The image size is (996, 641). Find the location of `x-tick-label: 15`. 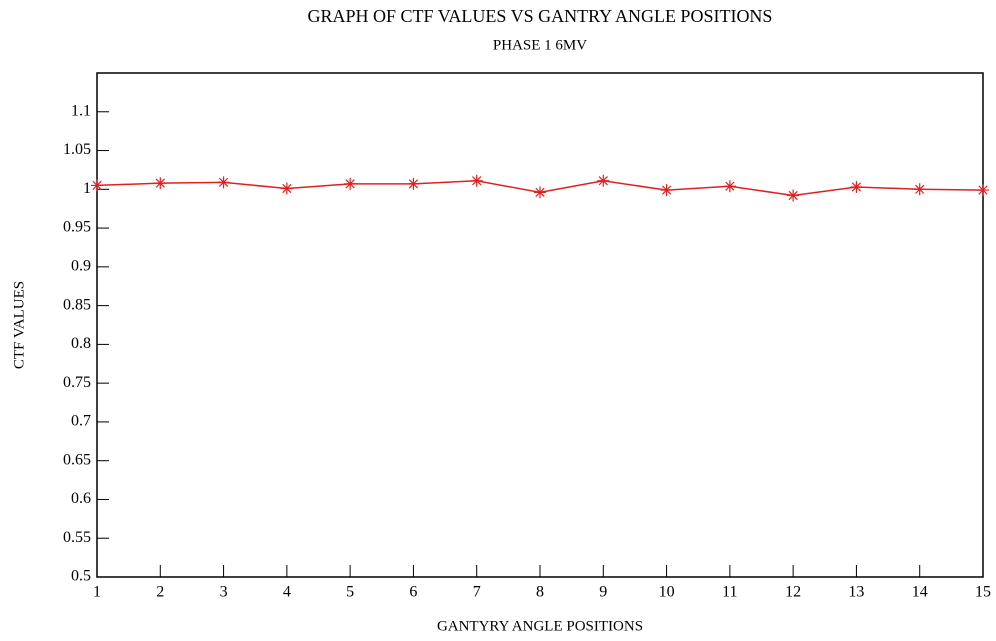

x-tick-label: 15 is located at coordinates (983, 592).